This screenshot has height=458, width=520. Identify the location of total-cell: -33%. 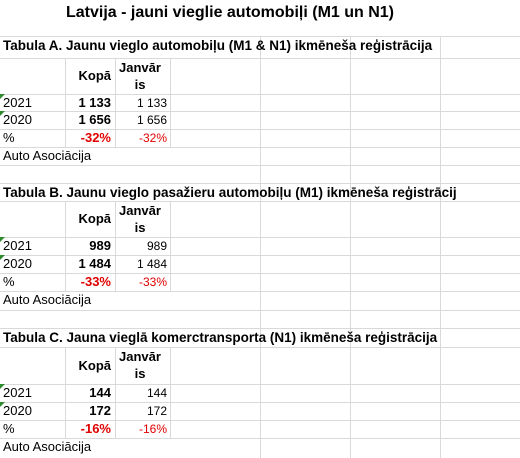
(95, 281).